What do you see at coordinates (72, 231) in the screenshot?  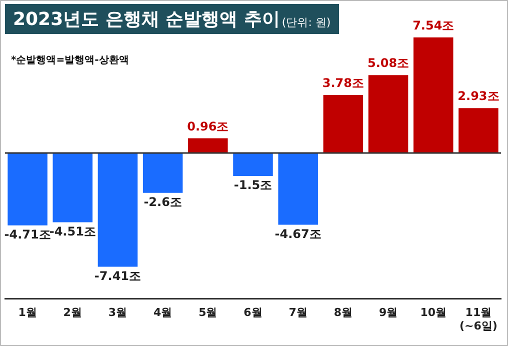 I see `data-label: -4.51조` at bounding box center [72, 231].